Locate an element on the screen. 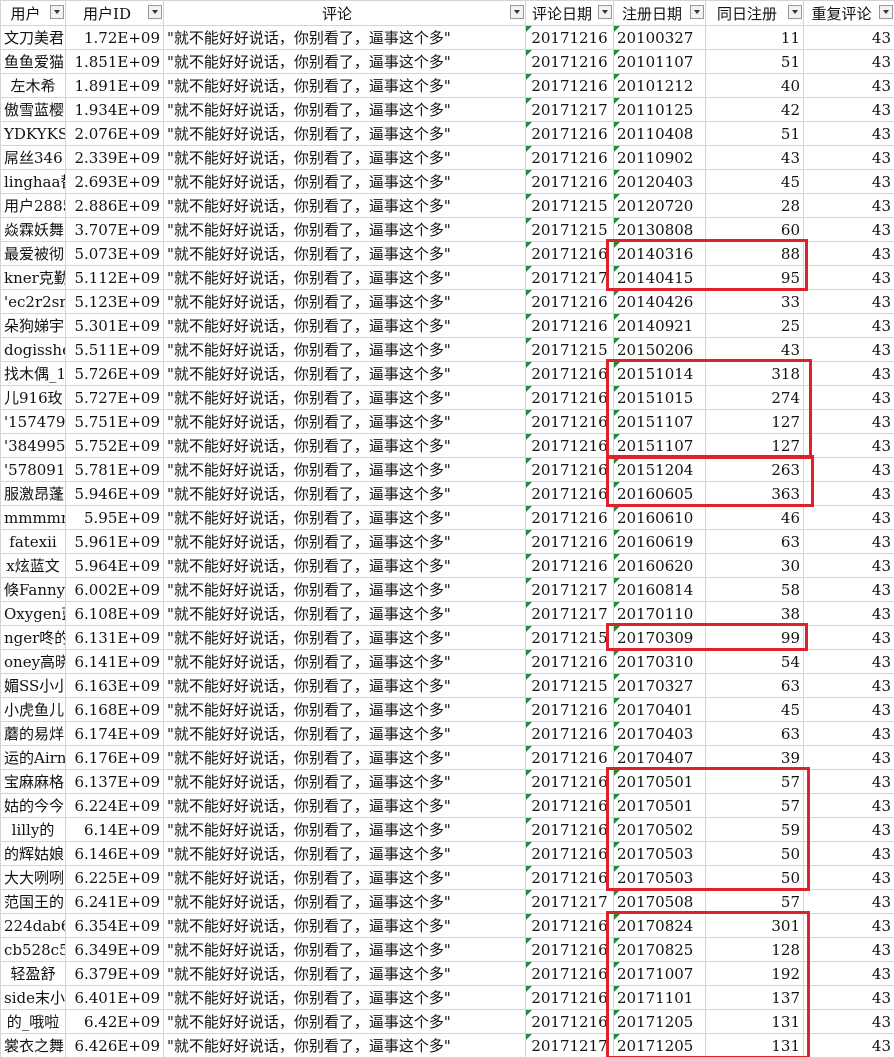  user-id-cell: 6.426E+09 is located at coordinates (114, 1045).